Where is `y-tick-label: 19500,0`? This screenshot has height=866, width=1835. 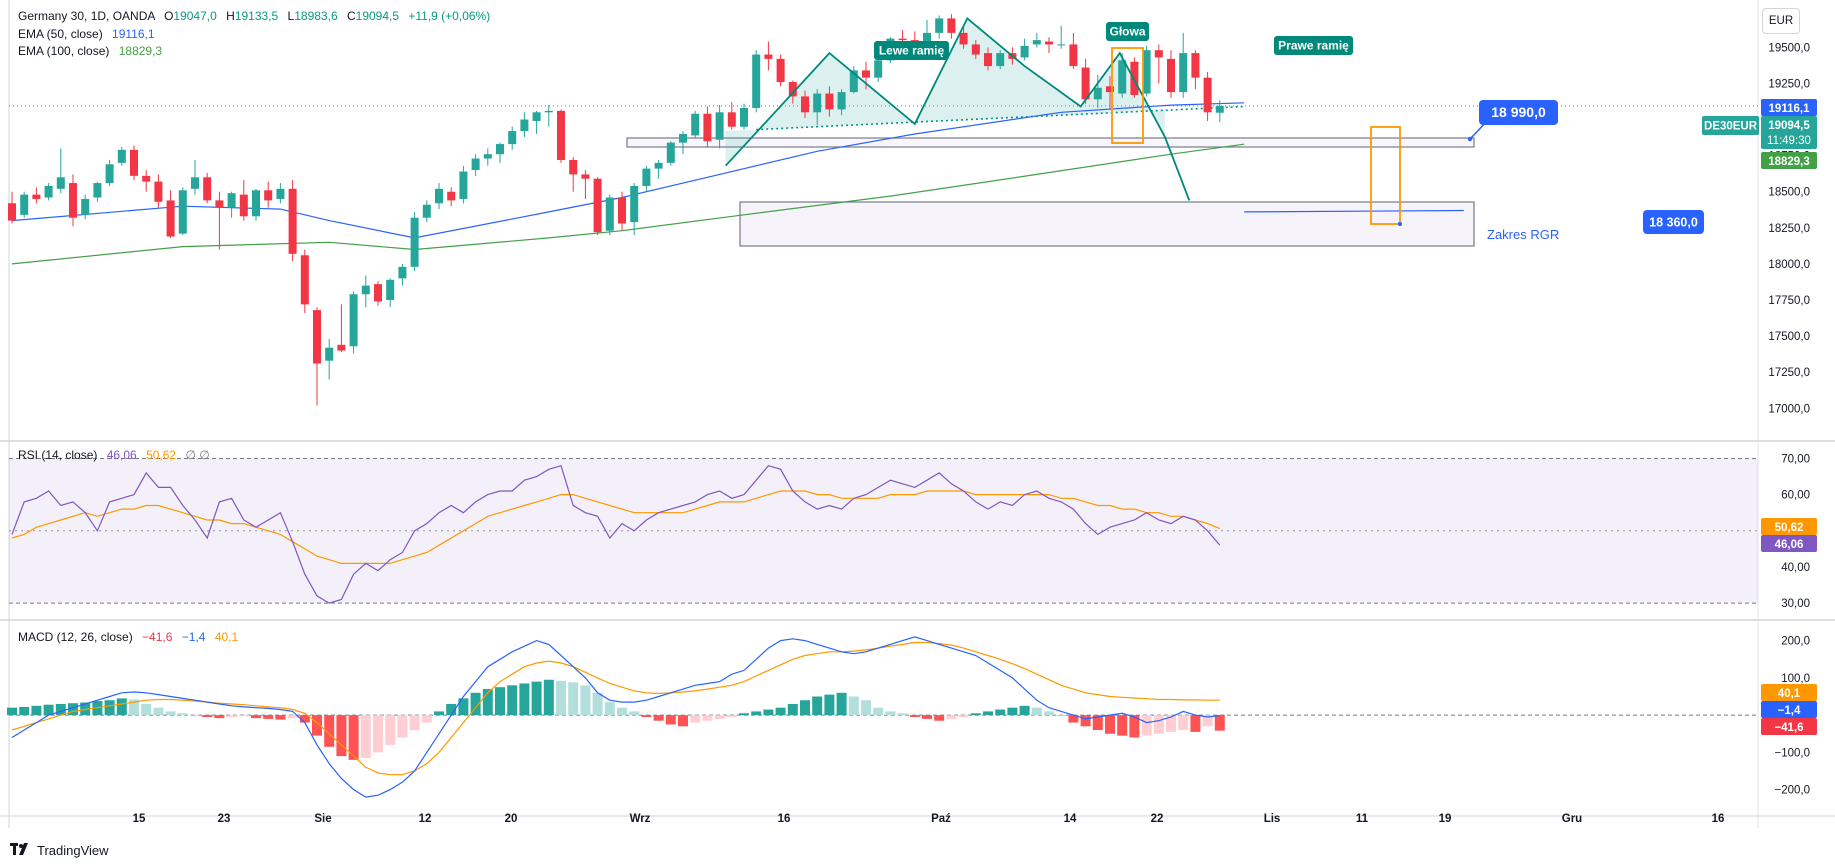 y-tick-label: 19500,0 is located at coordinates (1789, 48).